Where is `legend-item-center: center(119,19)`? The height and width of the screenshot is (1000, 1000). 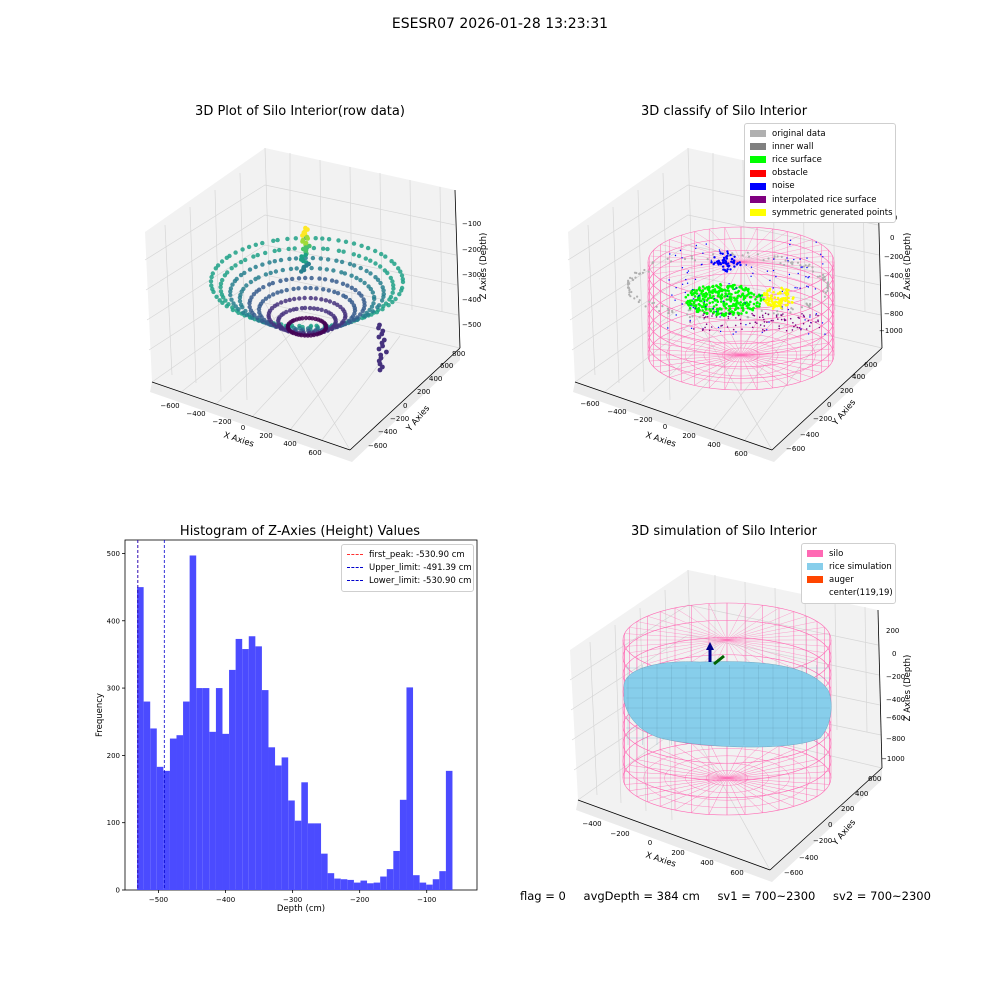
legend-item-center: center(119,19) is located at coordinates (850, 593).